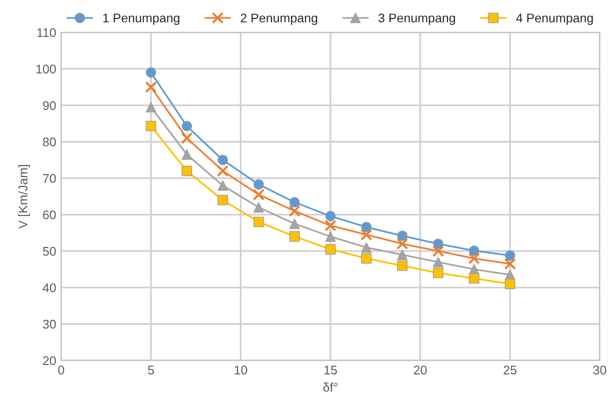 This screenshot has height=405, width=612. I want to click on y-tick-label: 100, so click(46, 69).